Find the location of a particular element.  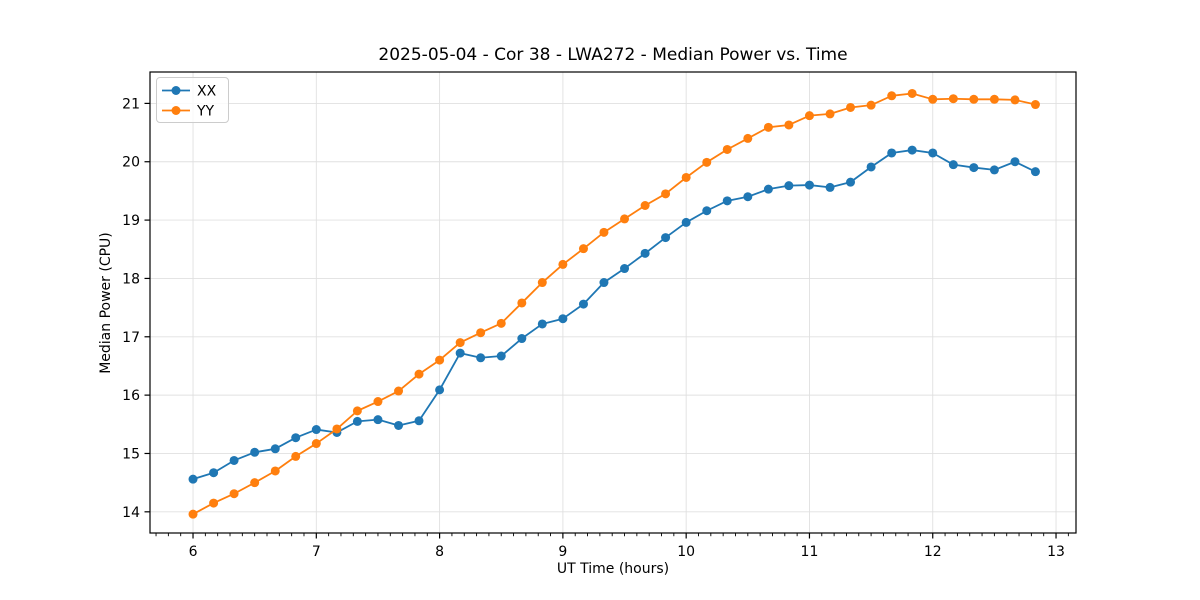

x-tick-label: 13 is located at coordinates (1056, 552).